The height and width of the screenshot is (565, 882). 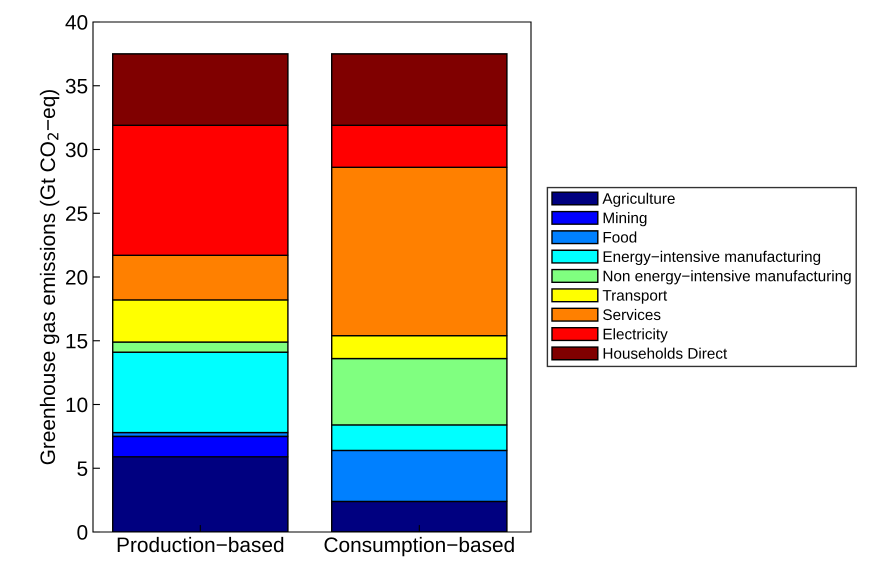 I want to click on x-tick-label: Consumption−based, so click(x=419, y=546).